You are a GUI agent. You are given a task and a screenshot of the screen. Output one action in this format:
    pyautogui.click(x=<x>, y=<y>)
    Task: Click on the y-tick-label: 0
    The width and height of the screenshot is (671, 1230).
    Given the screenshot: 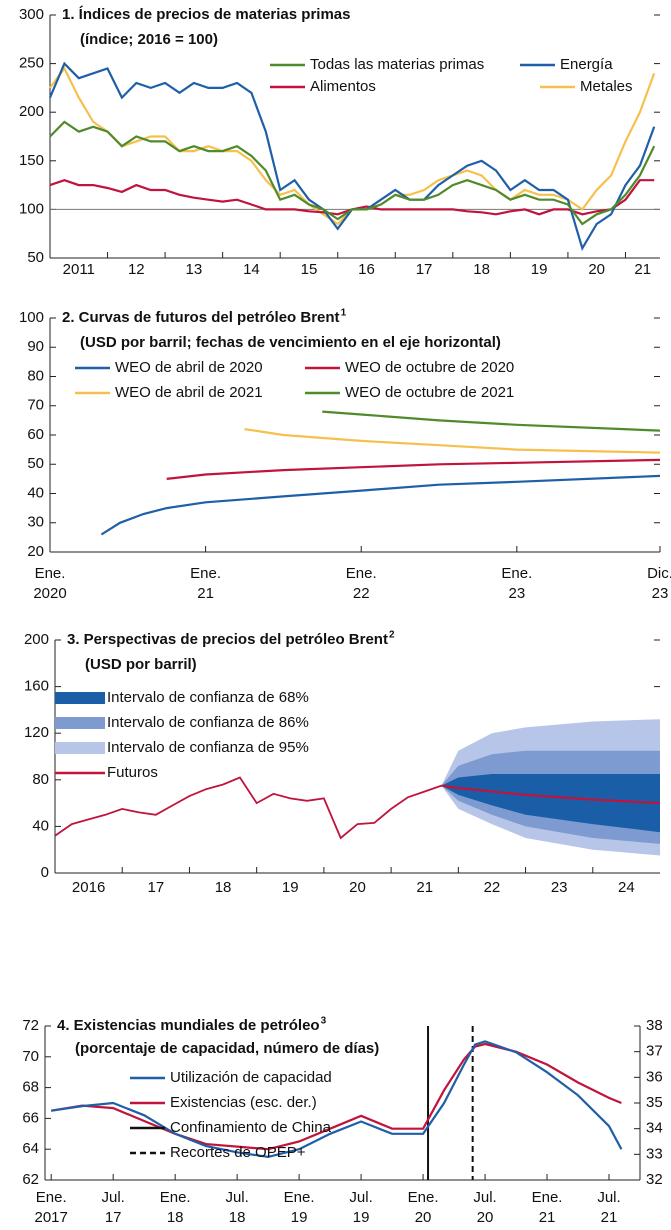 What is the action you would take?
    pyautogui.click(x=45, y=872)
    